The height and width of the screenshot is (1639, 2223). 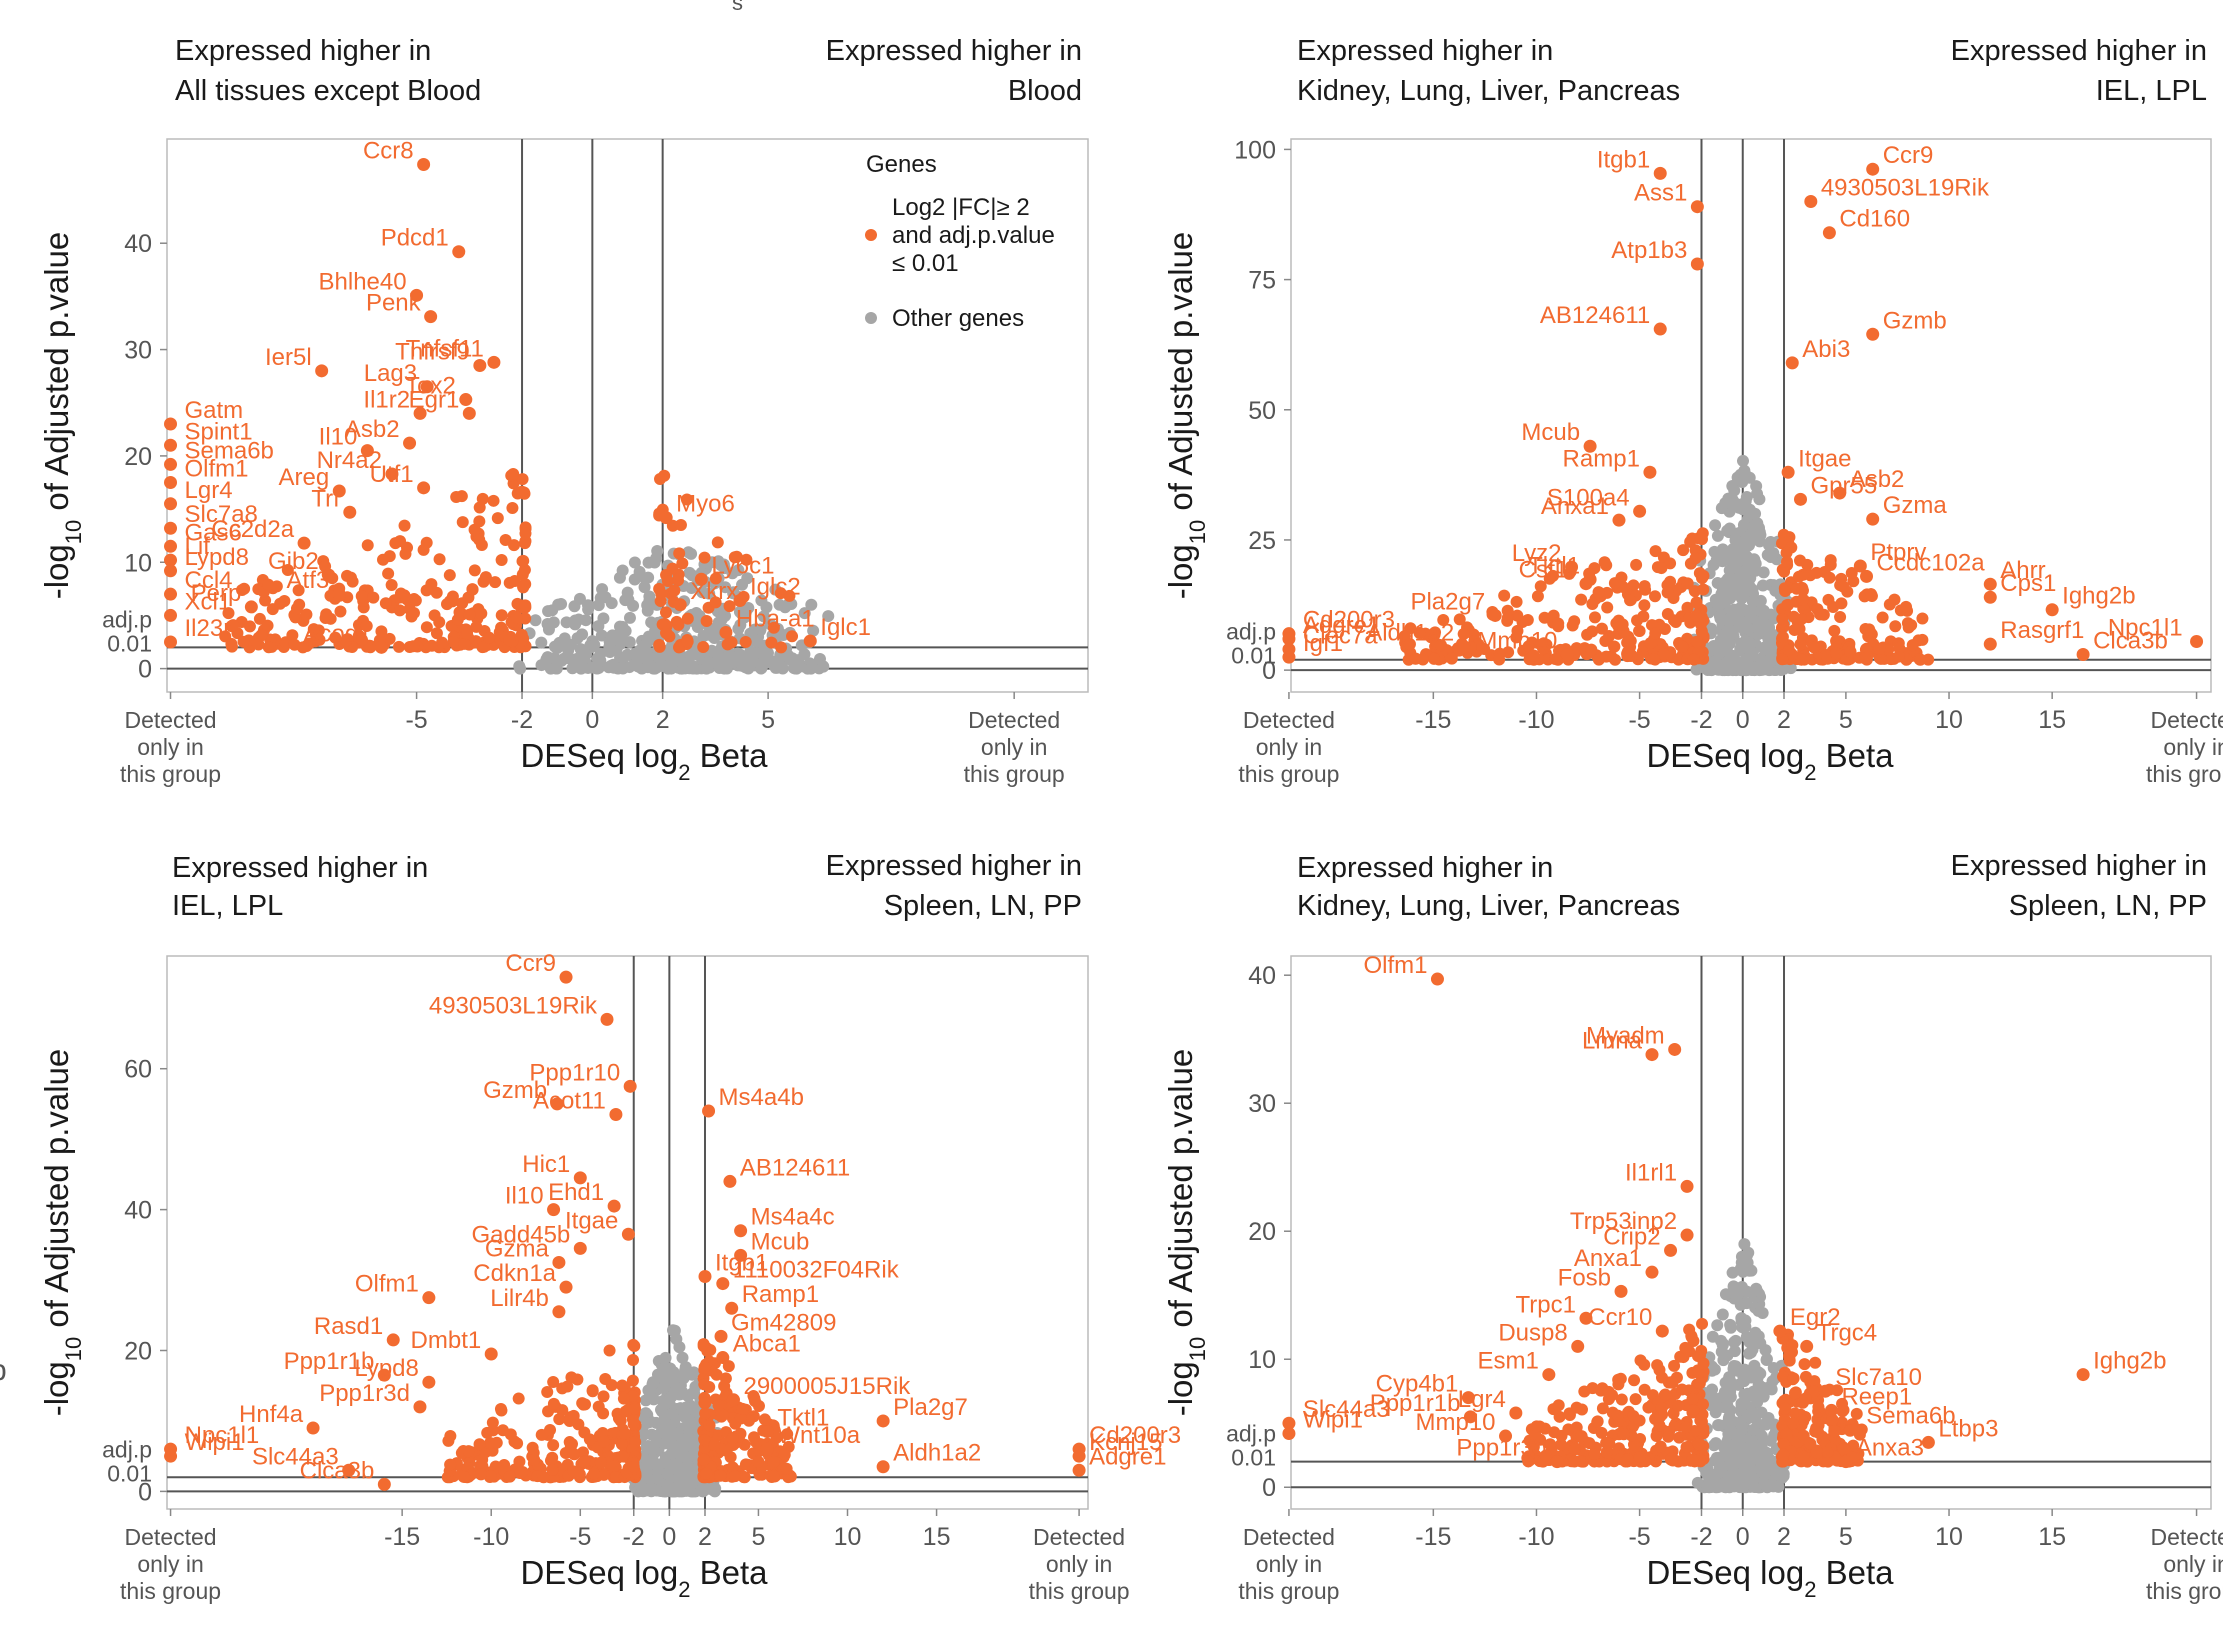 I want to click on gene-label: Lyz2, so click(x=1537, y=553).